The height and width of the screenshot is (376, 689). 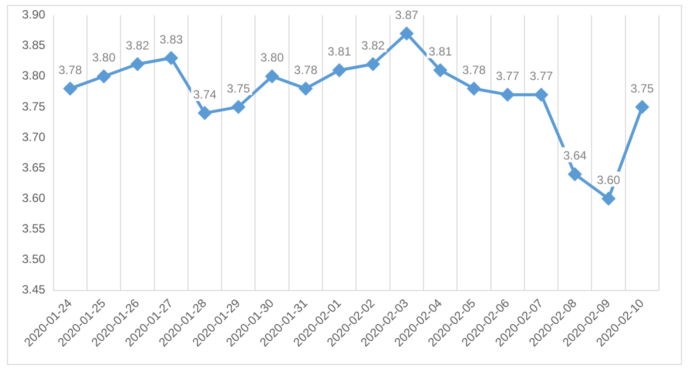 What do you see at coordinates (608, 179) in the screenshot?
I see `data-label: 3.60` at bounding box center [608, 179].